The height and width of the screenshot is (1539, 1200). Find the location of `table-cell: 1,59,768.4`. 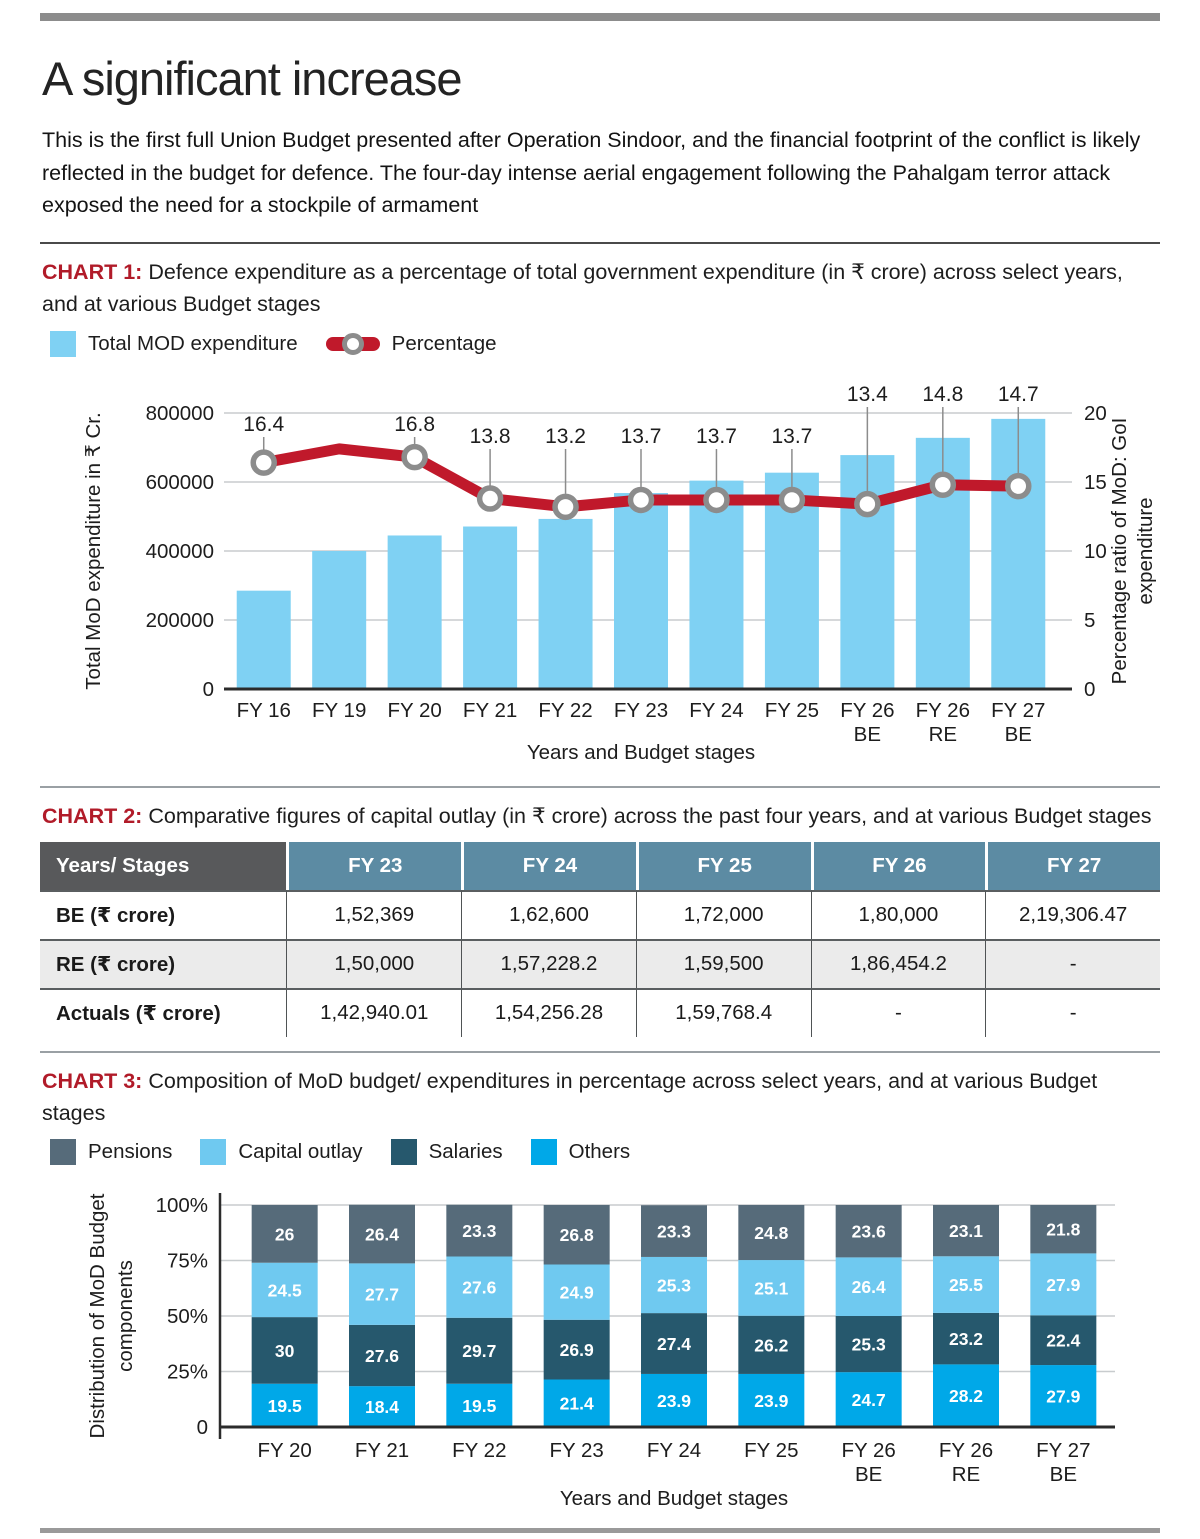

table-cell: 1,59,768.4 is located at coordinates (723, 1012).